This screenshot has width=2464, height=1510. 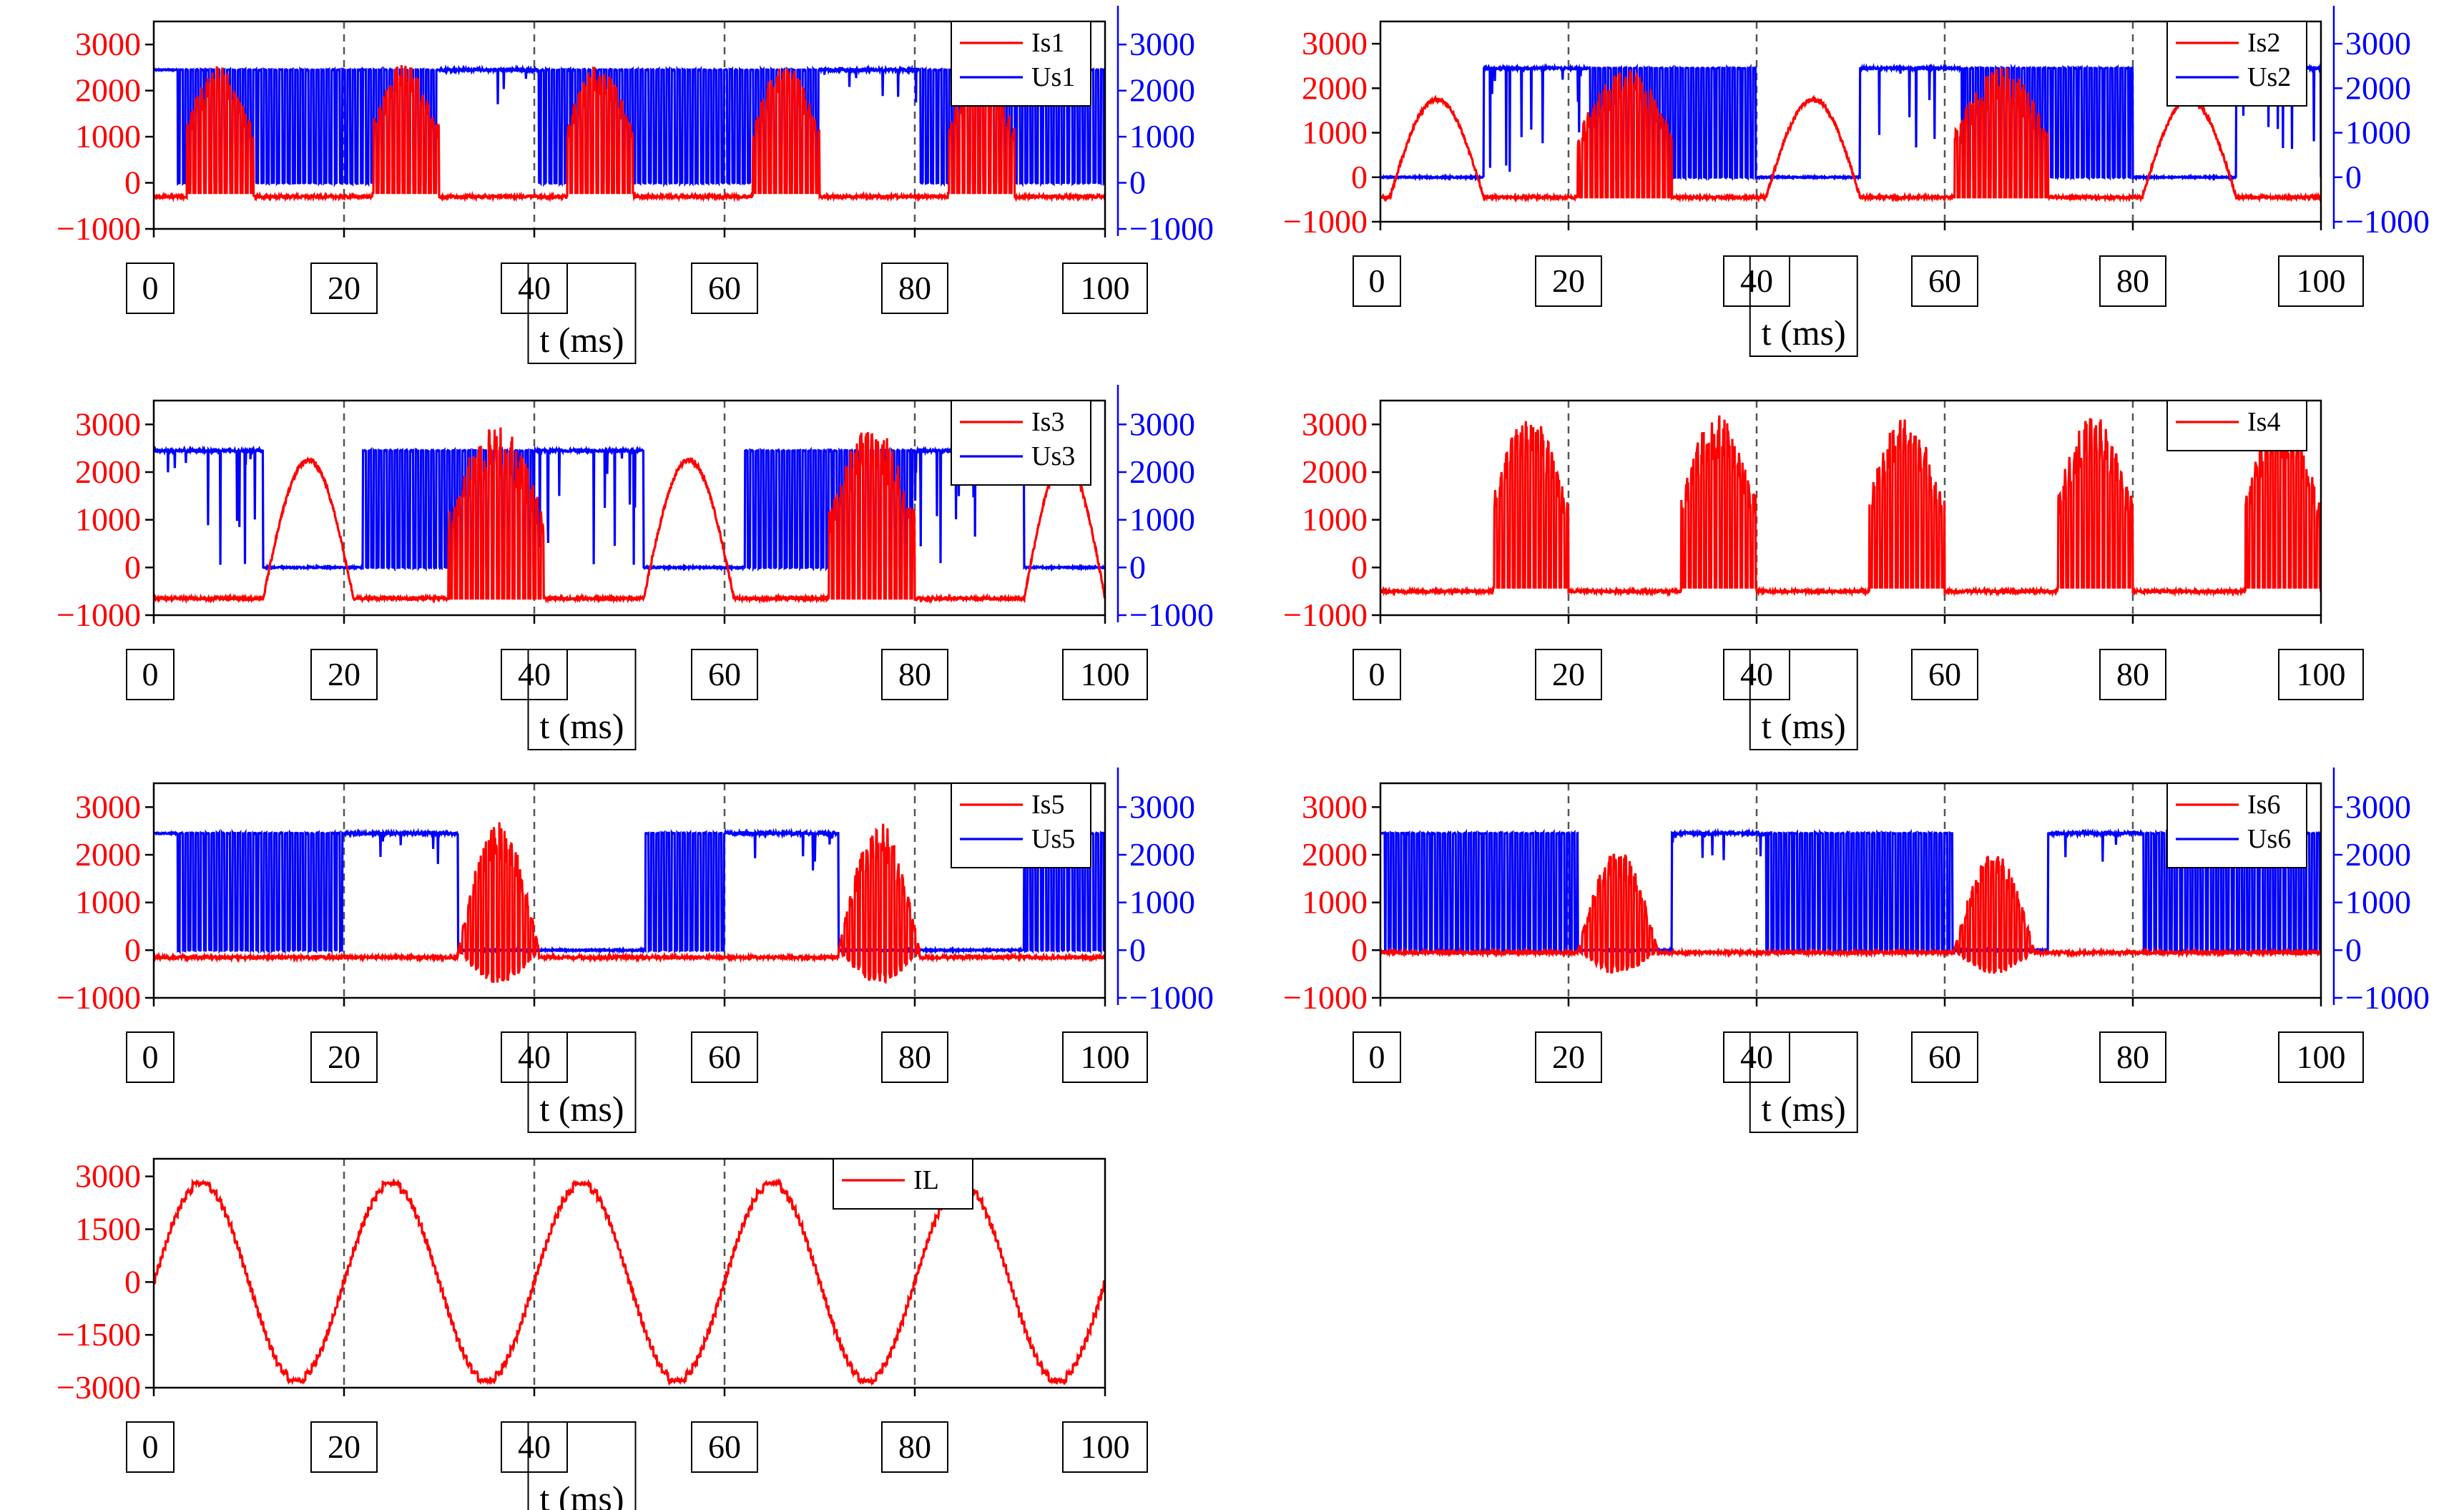 I want to click on series-Is3, so click(x=629, y=515).